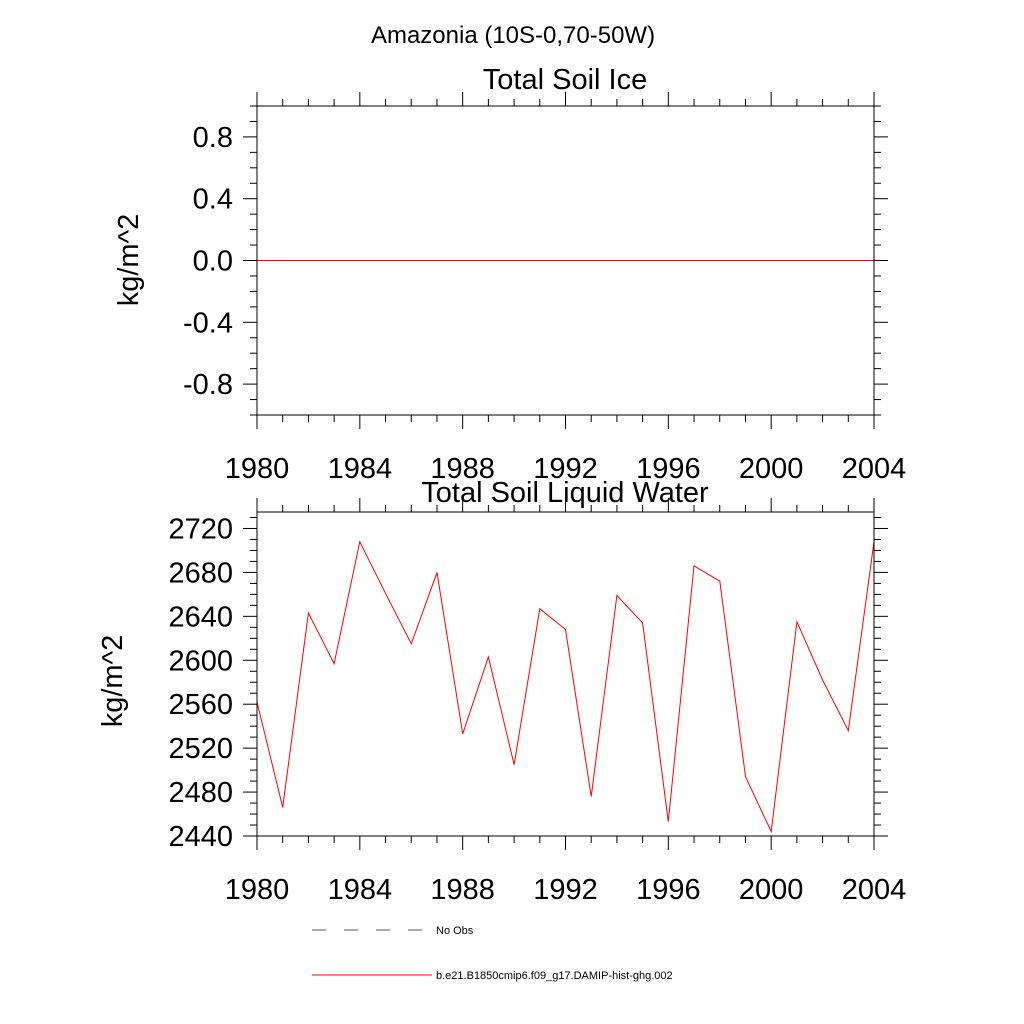  Describe the element at coordinates (200, 661) in the screenshot. I see `y-tick-label: 2600` at that location.